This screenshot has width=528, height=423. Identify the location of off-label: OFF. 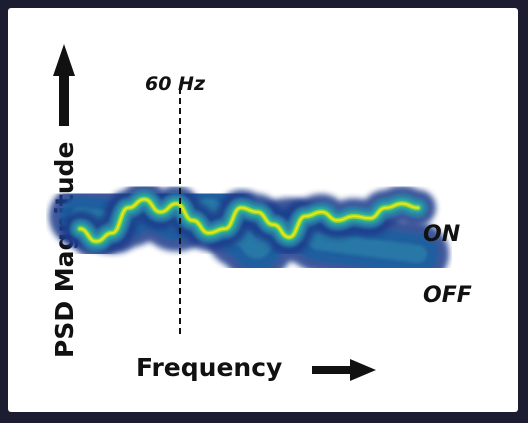
(447, 295).